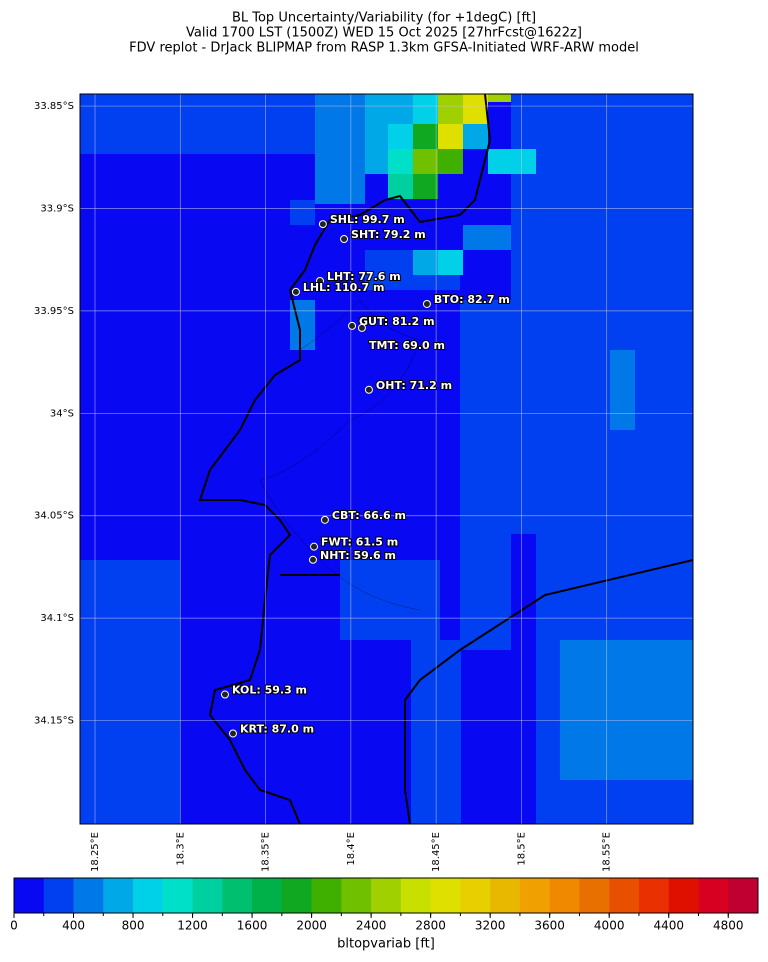  Describe the element at coordinates (57, 618) in the screenshot. I see `lat-tick-label: 34.1°S` at that location.